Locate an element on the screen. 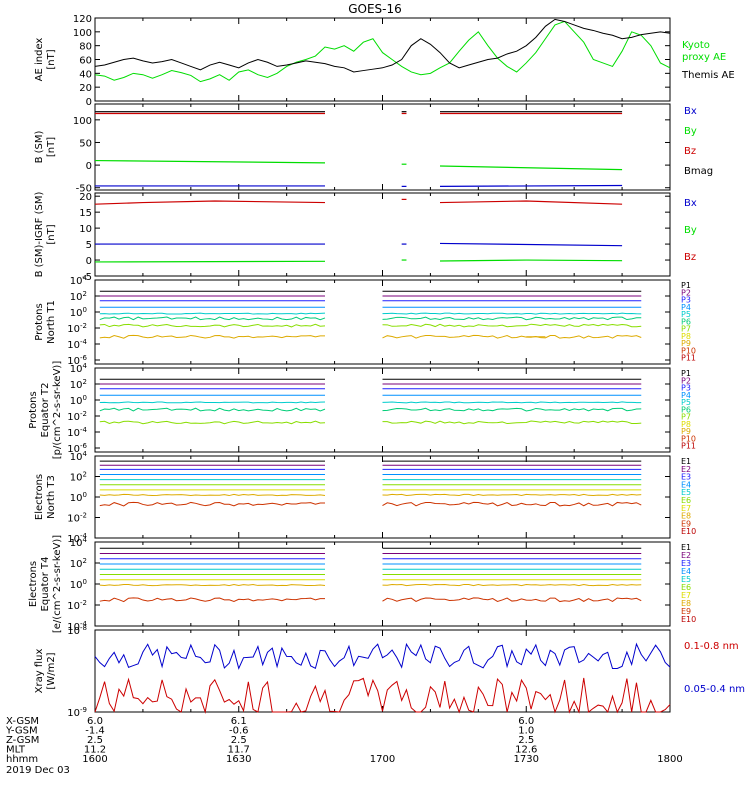 Image resolution: width=750 pixels, height=800 pixels. x-tick-label-1730: 1730 is located at coordinates (526, 759).